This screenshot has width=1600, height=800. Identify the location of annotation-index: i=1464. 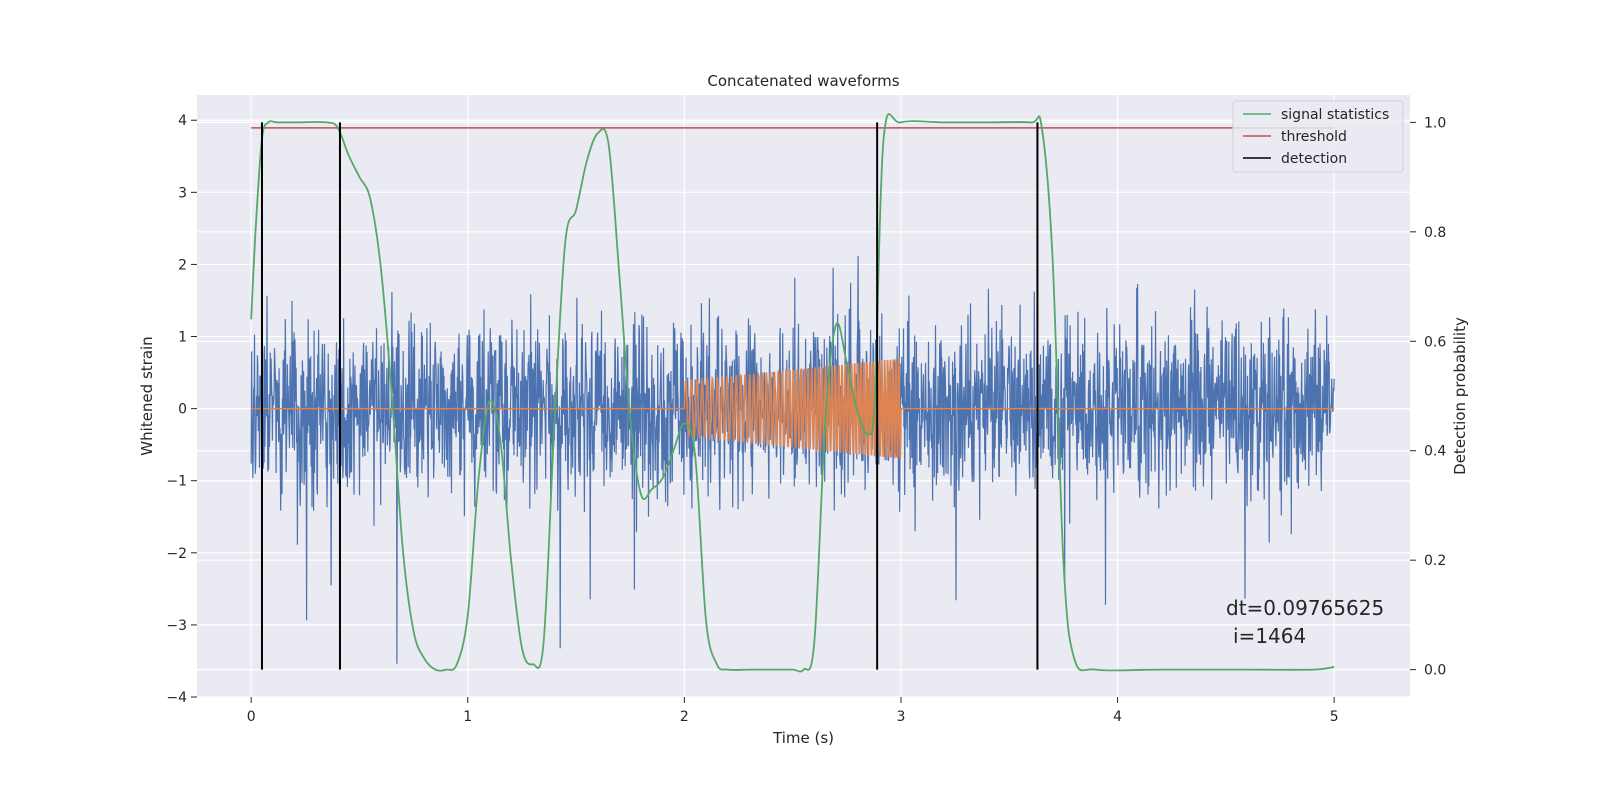
(1269, 636).